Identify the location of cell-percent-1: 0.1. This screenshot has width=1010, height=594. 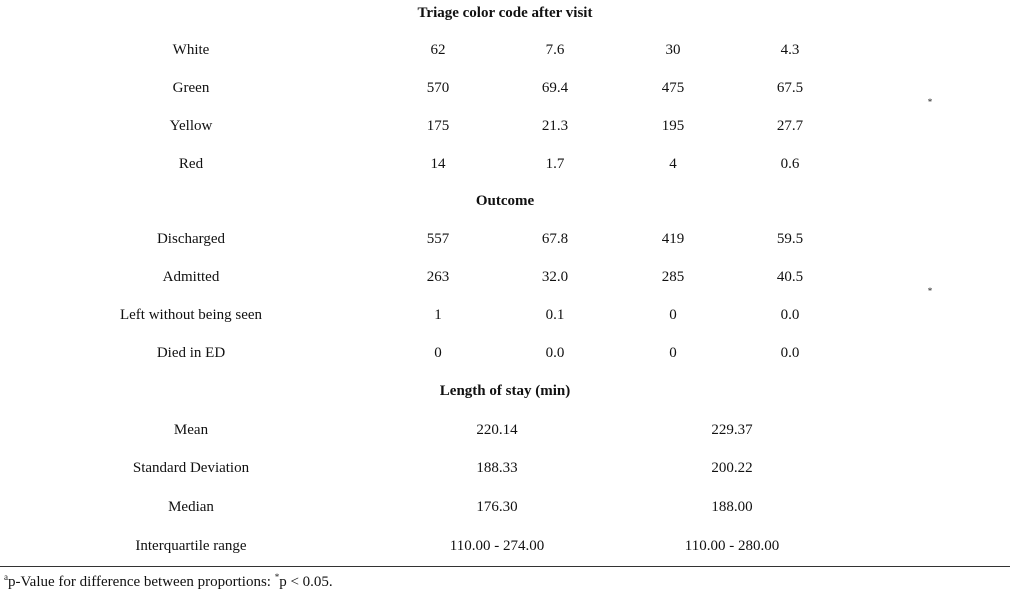
(555, 315).